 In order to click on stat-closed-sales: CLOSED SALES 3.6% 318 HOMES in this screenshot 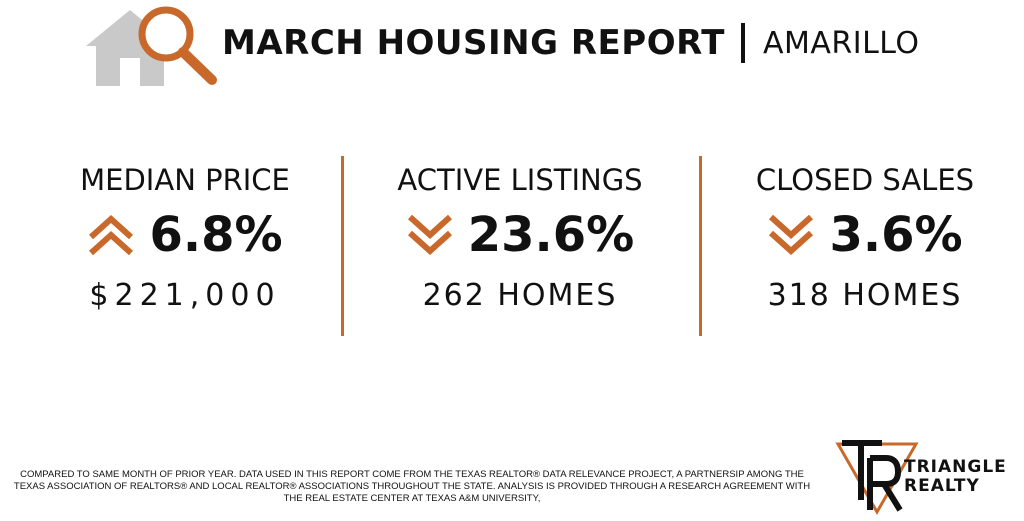, I will do `click(865, 238)`.